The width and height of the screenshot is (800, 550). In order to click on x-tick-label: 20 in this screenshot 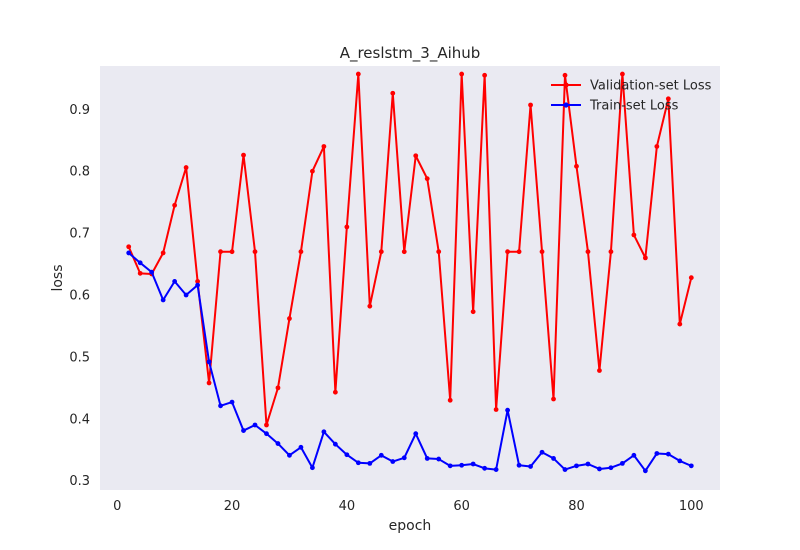, I will do `click(232, 506)`.